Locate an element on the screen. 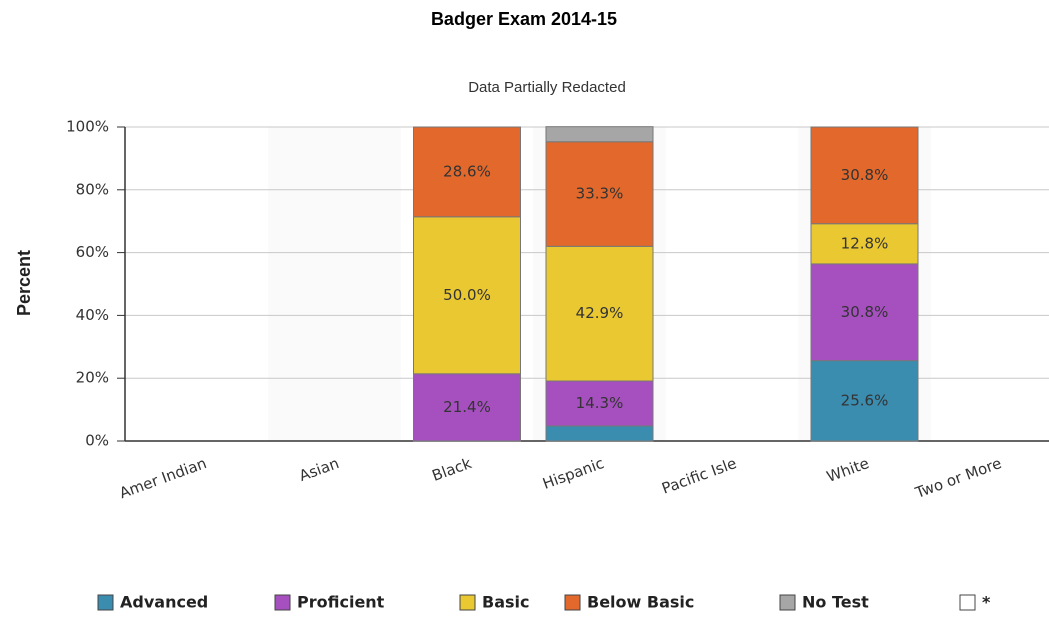 This screenshot has height=618, width=1049. chart-title: Badger Exam 2014-15 is located at coordinates (524, 19).